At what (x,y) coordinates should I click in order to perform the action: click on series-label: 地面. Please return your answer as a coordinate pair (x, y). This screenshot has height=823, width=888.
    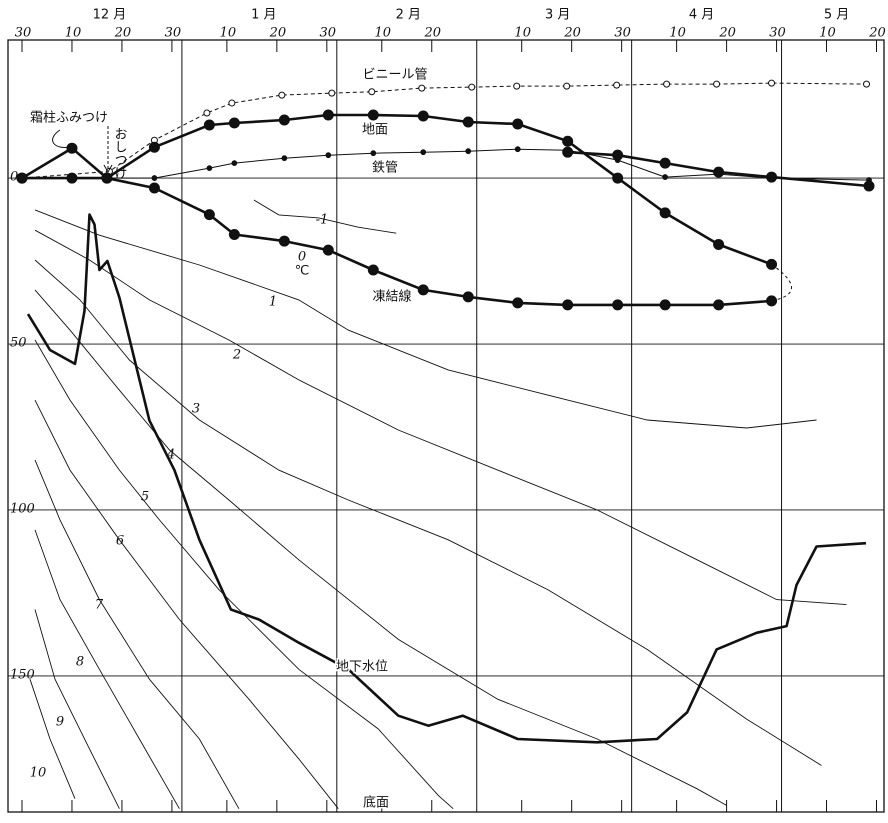
    Looking at the image, I should click on (375, 130).